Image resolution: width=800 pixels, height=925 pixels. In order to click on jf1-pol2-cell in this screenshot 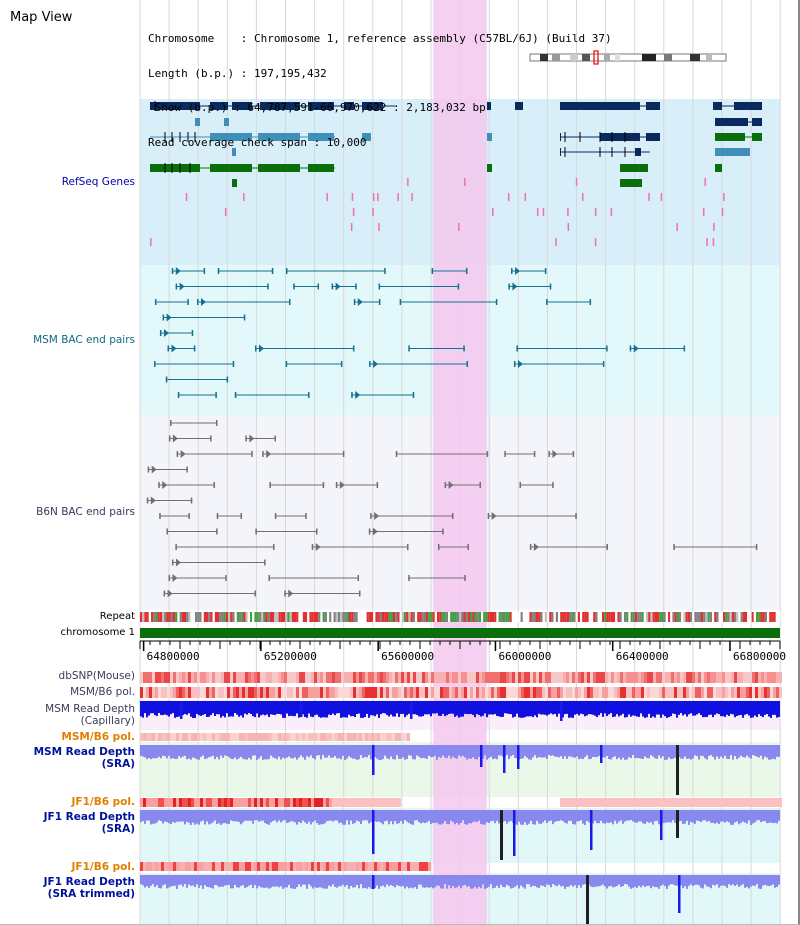, I will do `click(321, 866)`.